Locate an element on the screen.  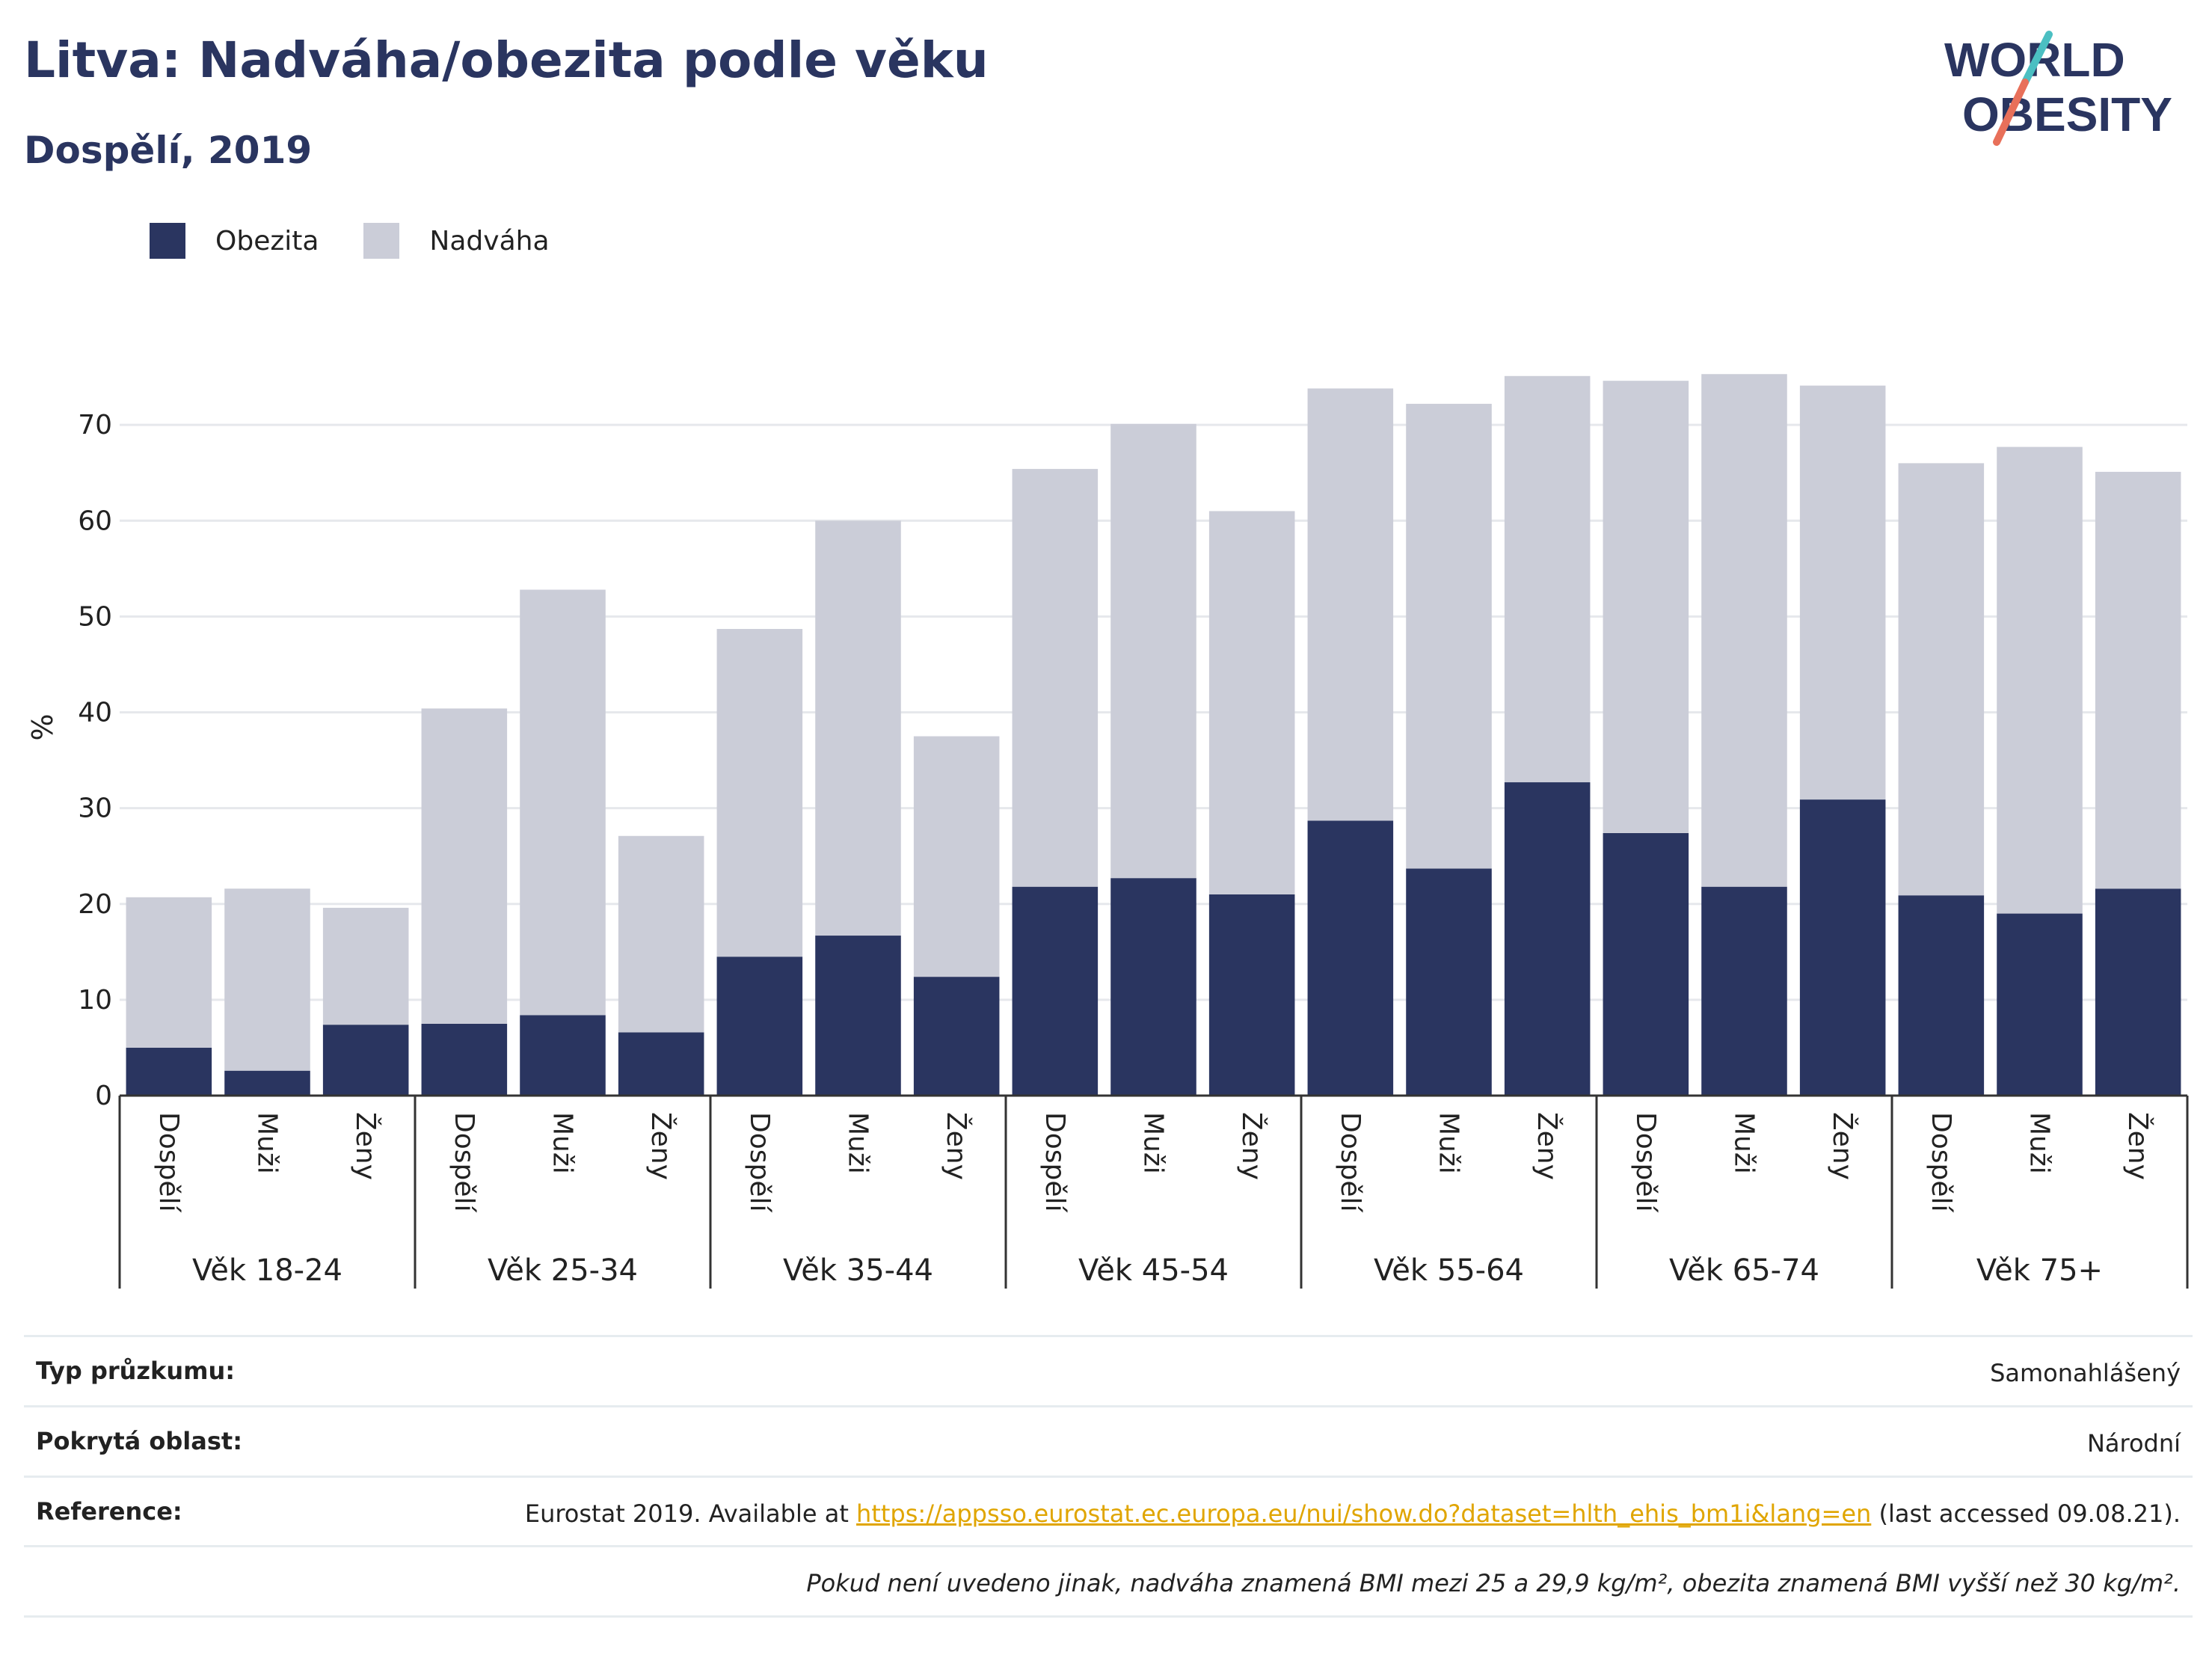
y-tick-label: 10 is located at coordinates (95, 1000).